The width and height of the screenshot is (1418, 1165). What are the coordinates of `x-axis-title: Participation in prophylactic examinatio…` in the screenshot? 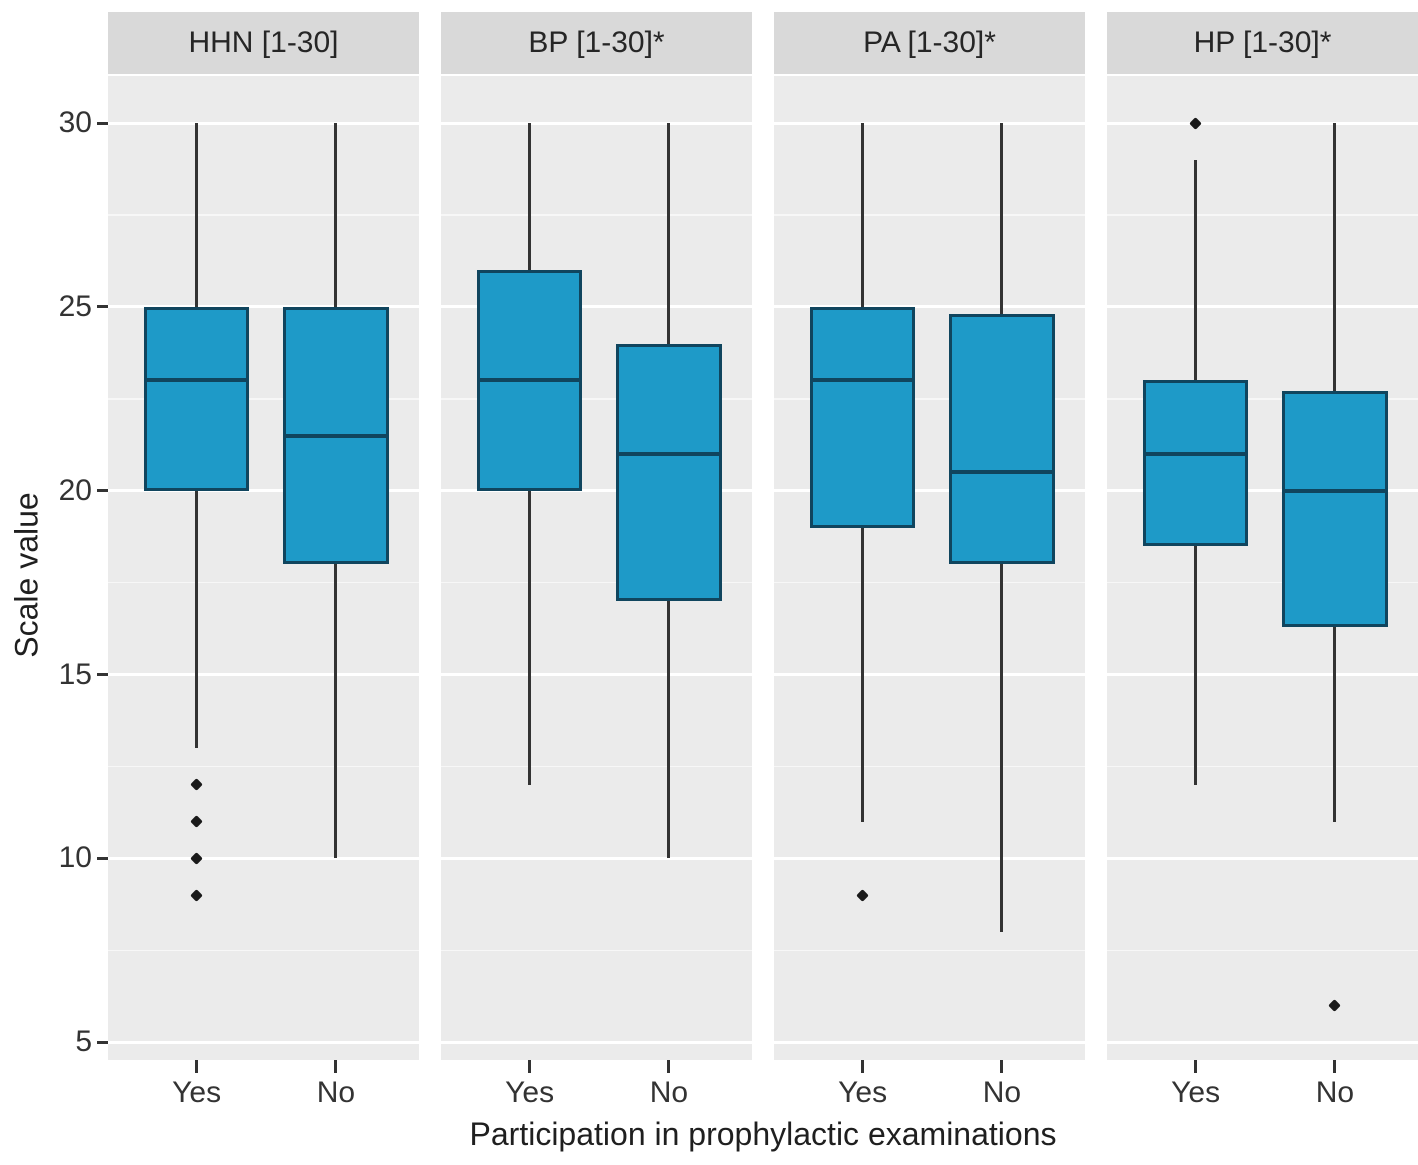 It's located at (763, 1134).